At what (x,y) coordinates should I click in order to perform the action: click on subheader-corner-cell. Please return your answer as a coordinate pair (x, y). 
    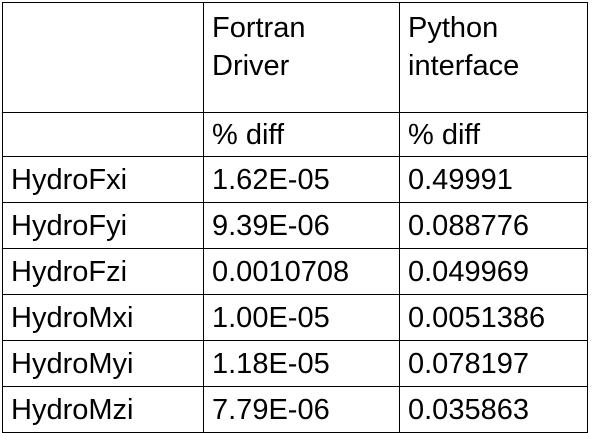
    Looking at the image, I should click on (103, 134).